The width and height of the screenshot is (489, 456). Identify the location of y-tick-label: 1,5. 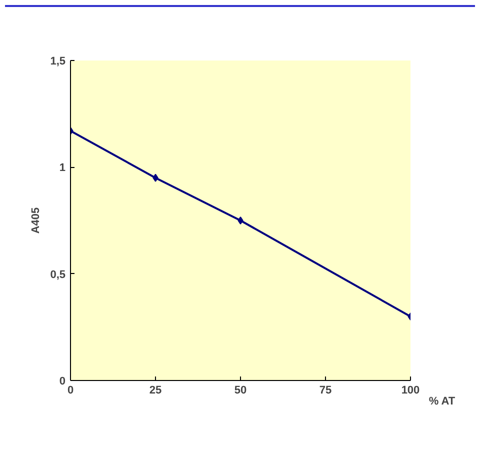
(58, 62).